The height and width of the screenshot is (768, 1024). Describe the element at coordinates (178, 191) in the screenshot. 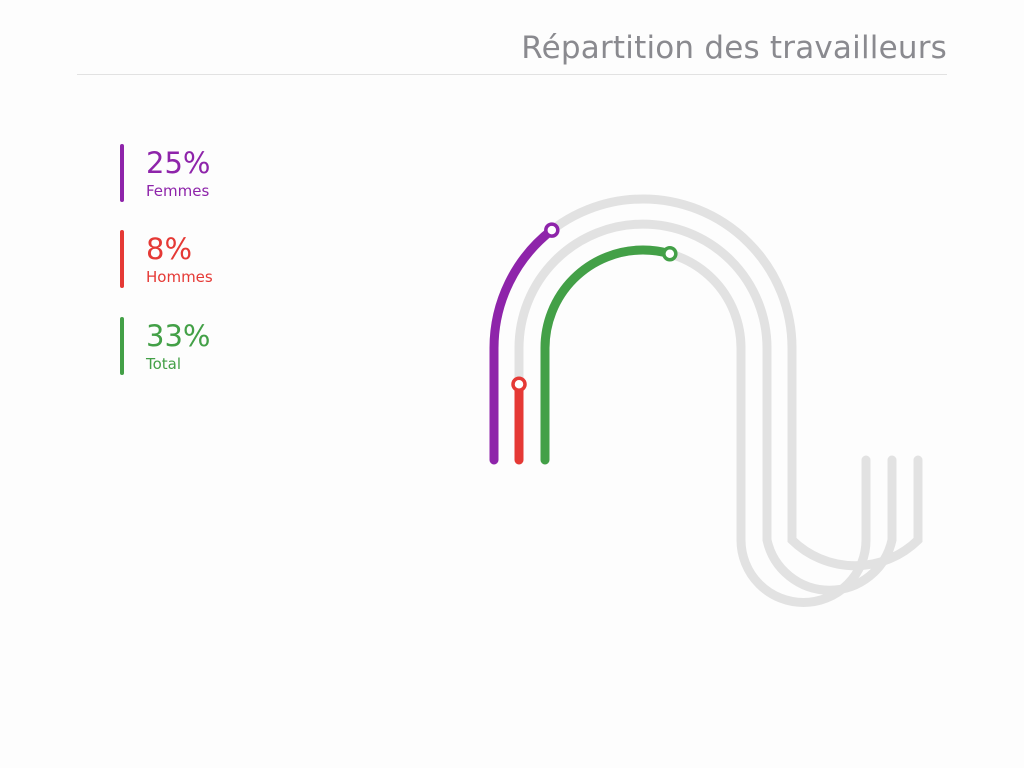

I see `legend-label-femmes: Femmes` at that location.